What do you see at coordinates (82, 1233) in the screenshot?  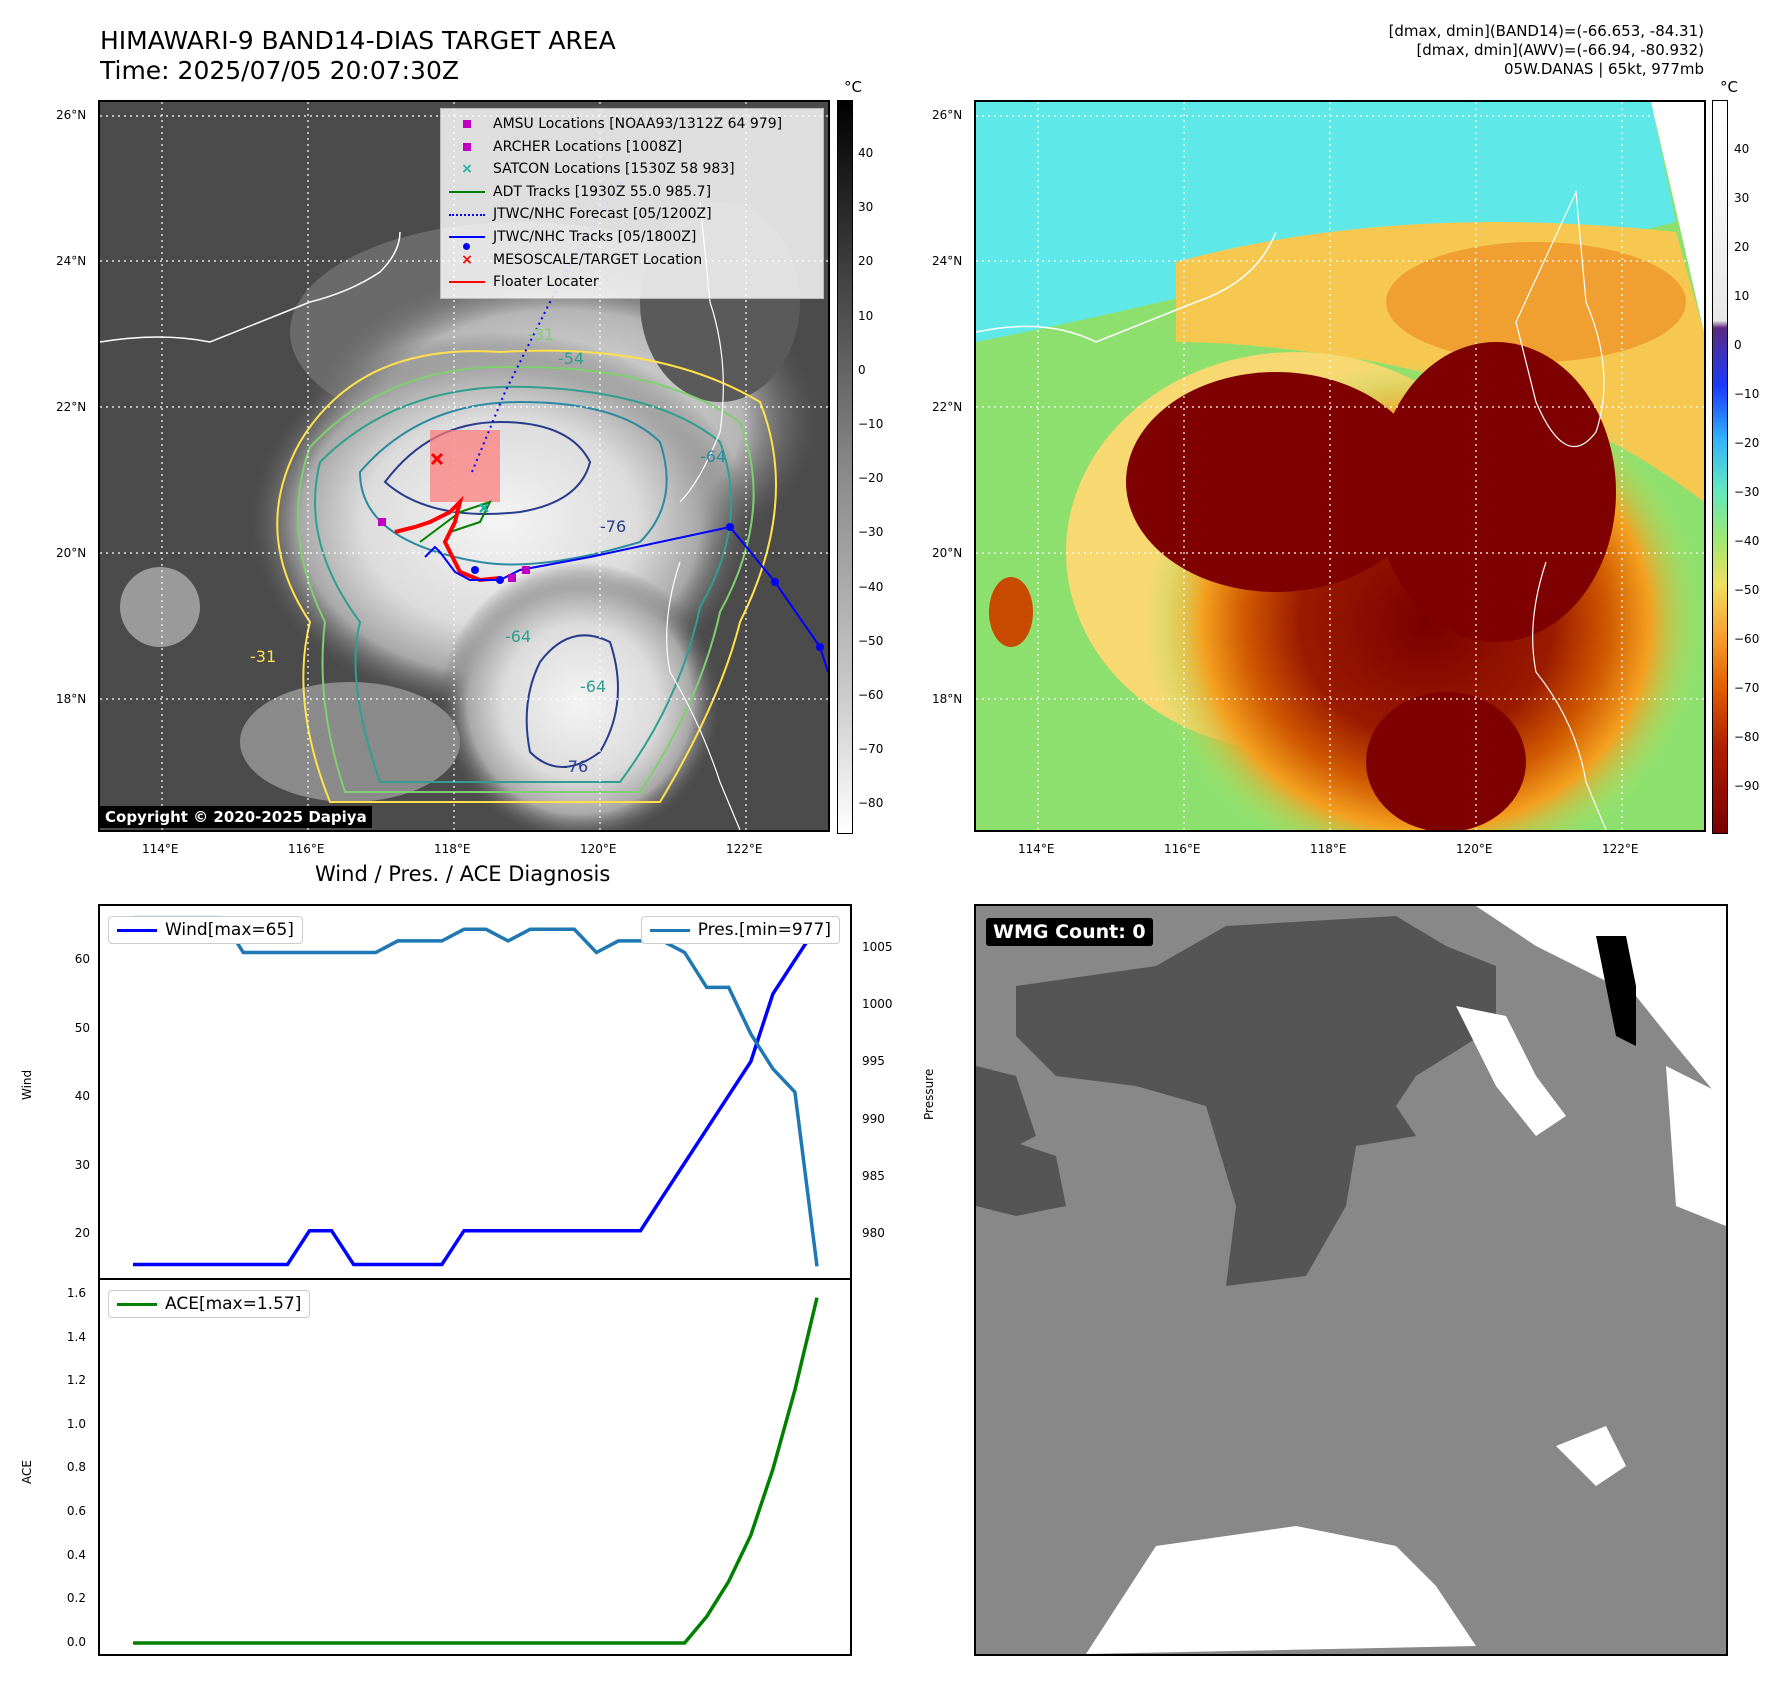 I see `wind-axis-tick: 20` at bounding box center [82, 1233].